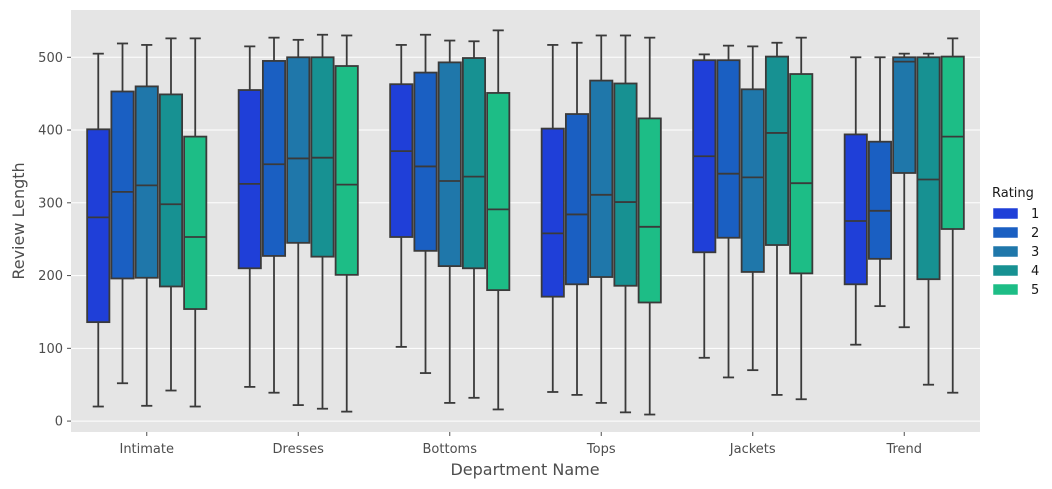 The image size is (1052, 489). Describe the element at coordinates (54, 240) in the screenshot. I see `y-axis: 0 100 200 300 400 500` at that location.